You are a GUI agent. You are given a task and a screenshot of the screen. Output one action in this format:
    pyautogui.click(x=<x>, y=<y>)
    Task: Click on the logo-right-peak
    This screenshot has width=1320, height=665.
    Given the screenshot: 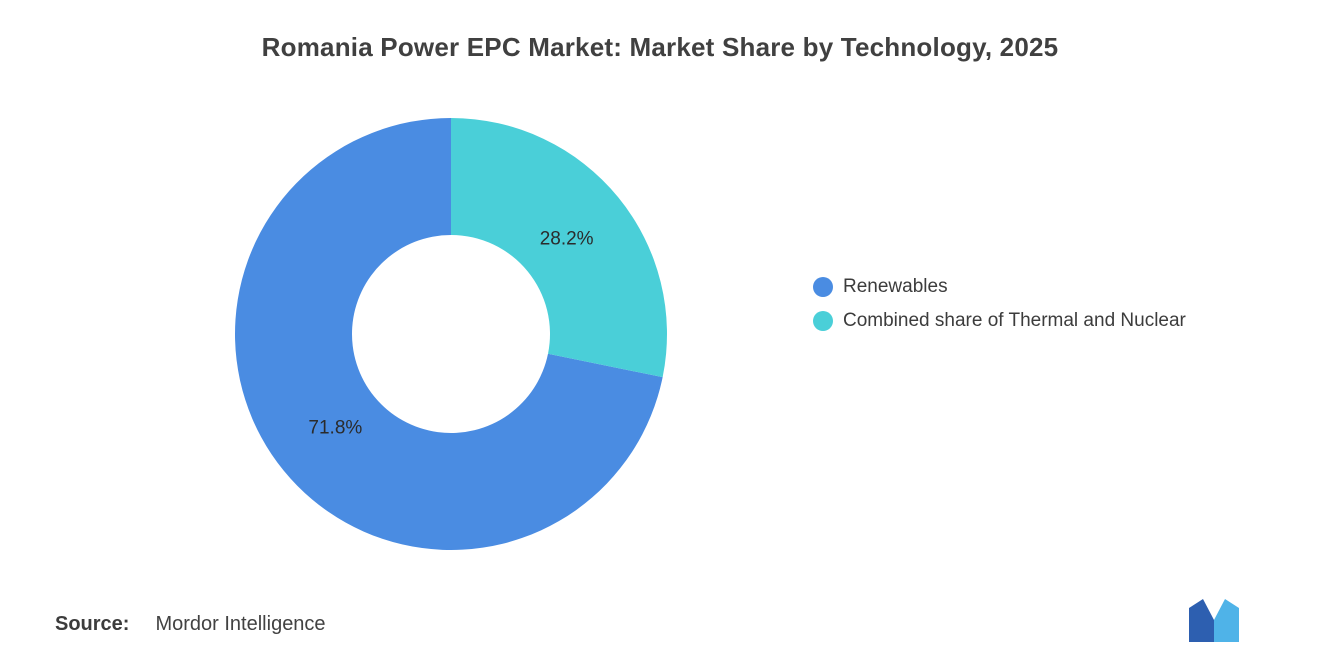 What is the action you would take?
    pyautogui.click(x=1226, y=620)
    